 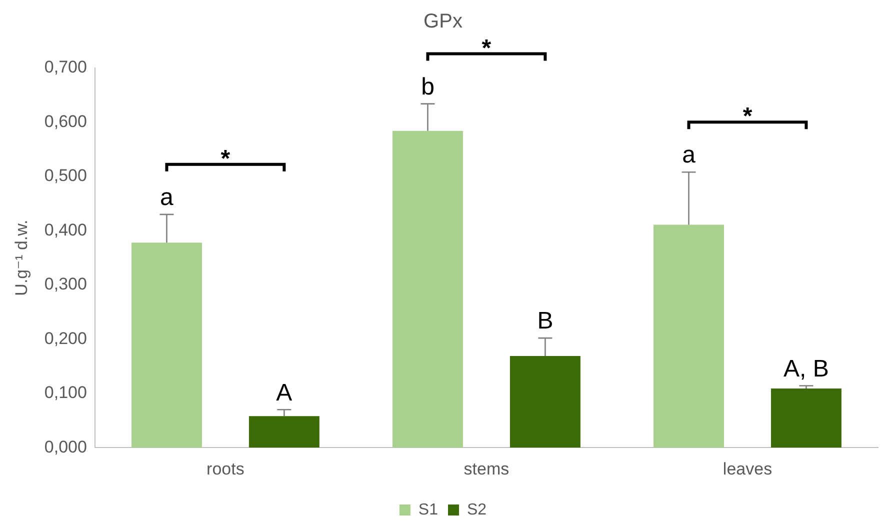 I want to click on y-tick-label: 0,100, so click(x=65, y=392).